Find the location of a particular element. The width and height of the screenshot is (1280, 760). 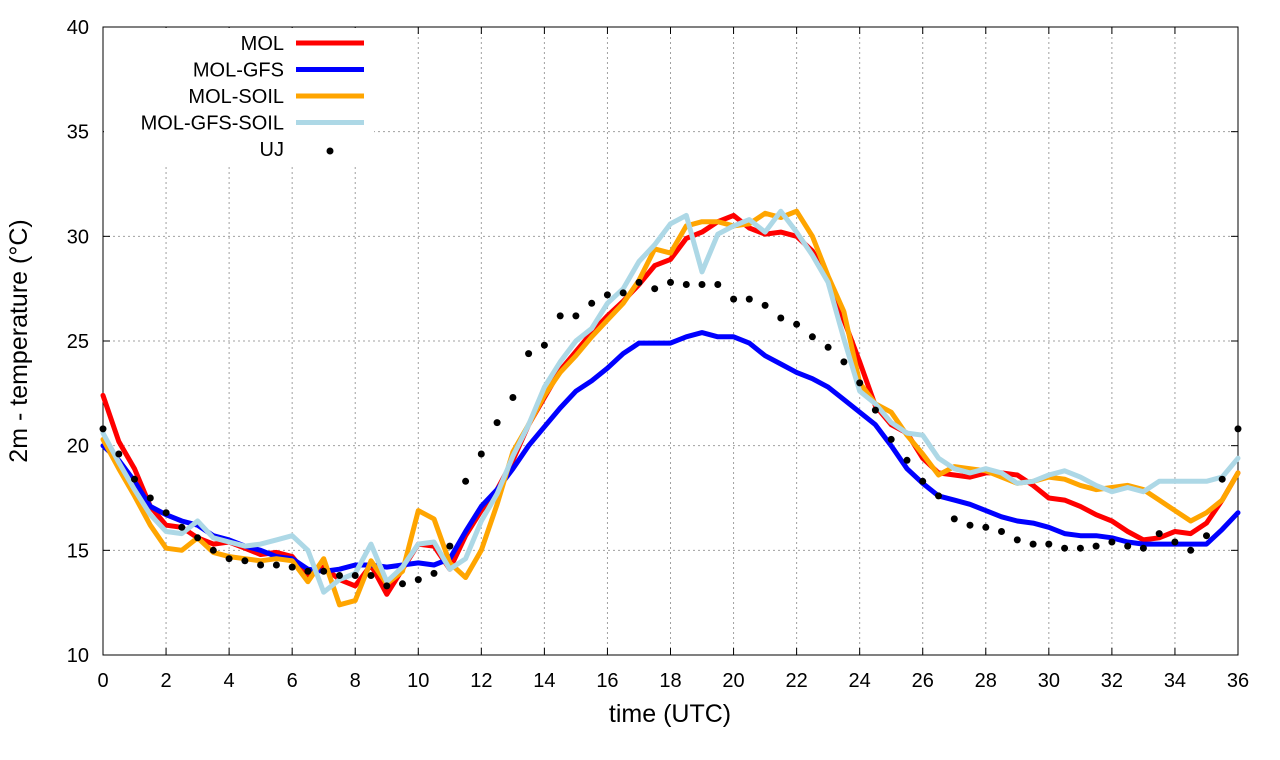

y-tick-label: 40 is located at coordinates (78, 28).